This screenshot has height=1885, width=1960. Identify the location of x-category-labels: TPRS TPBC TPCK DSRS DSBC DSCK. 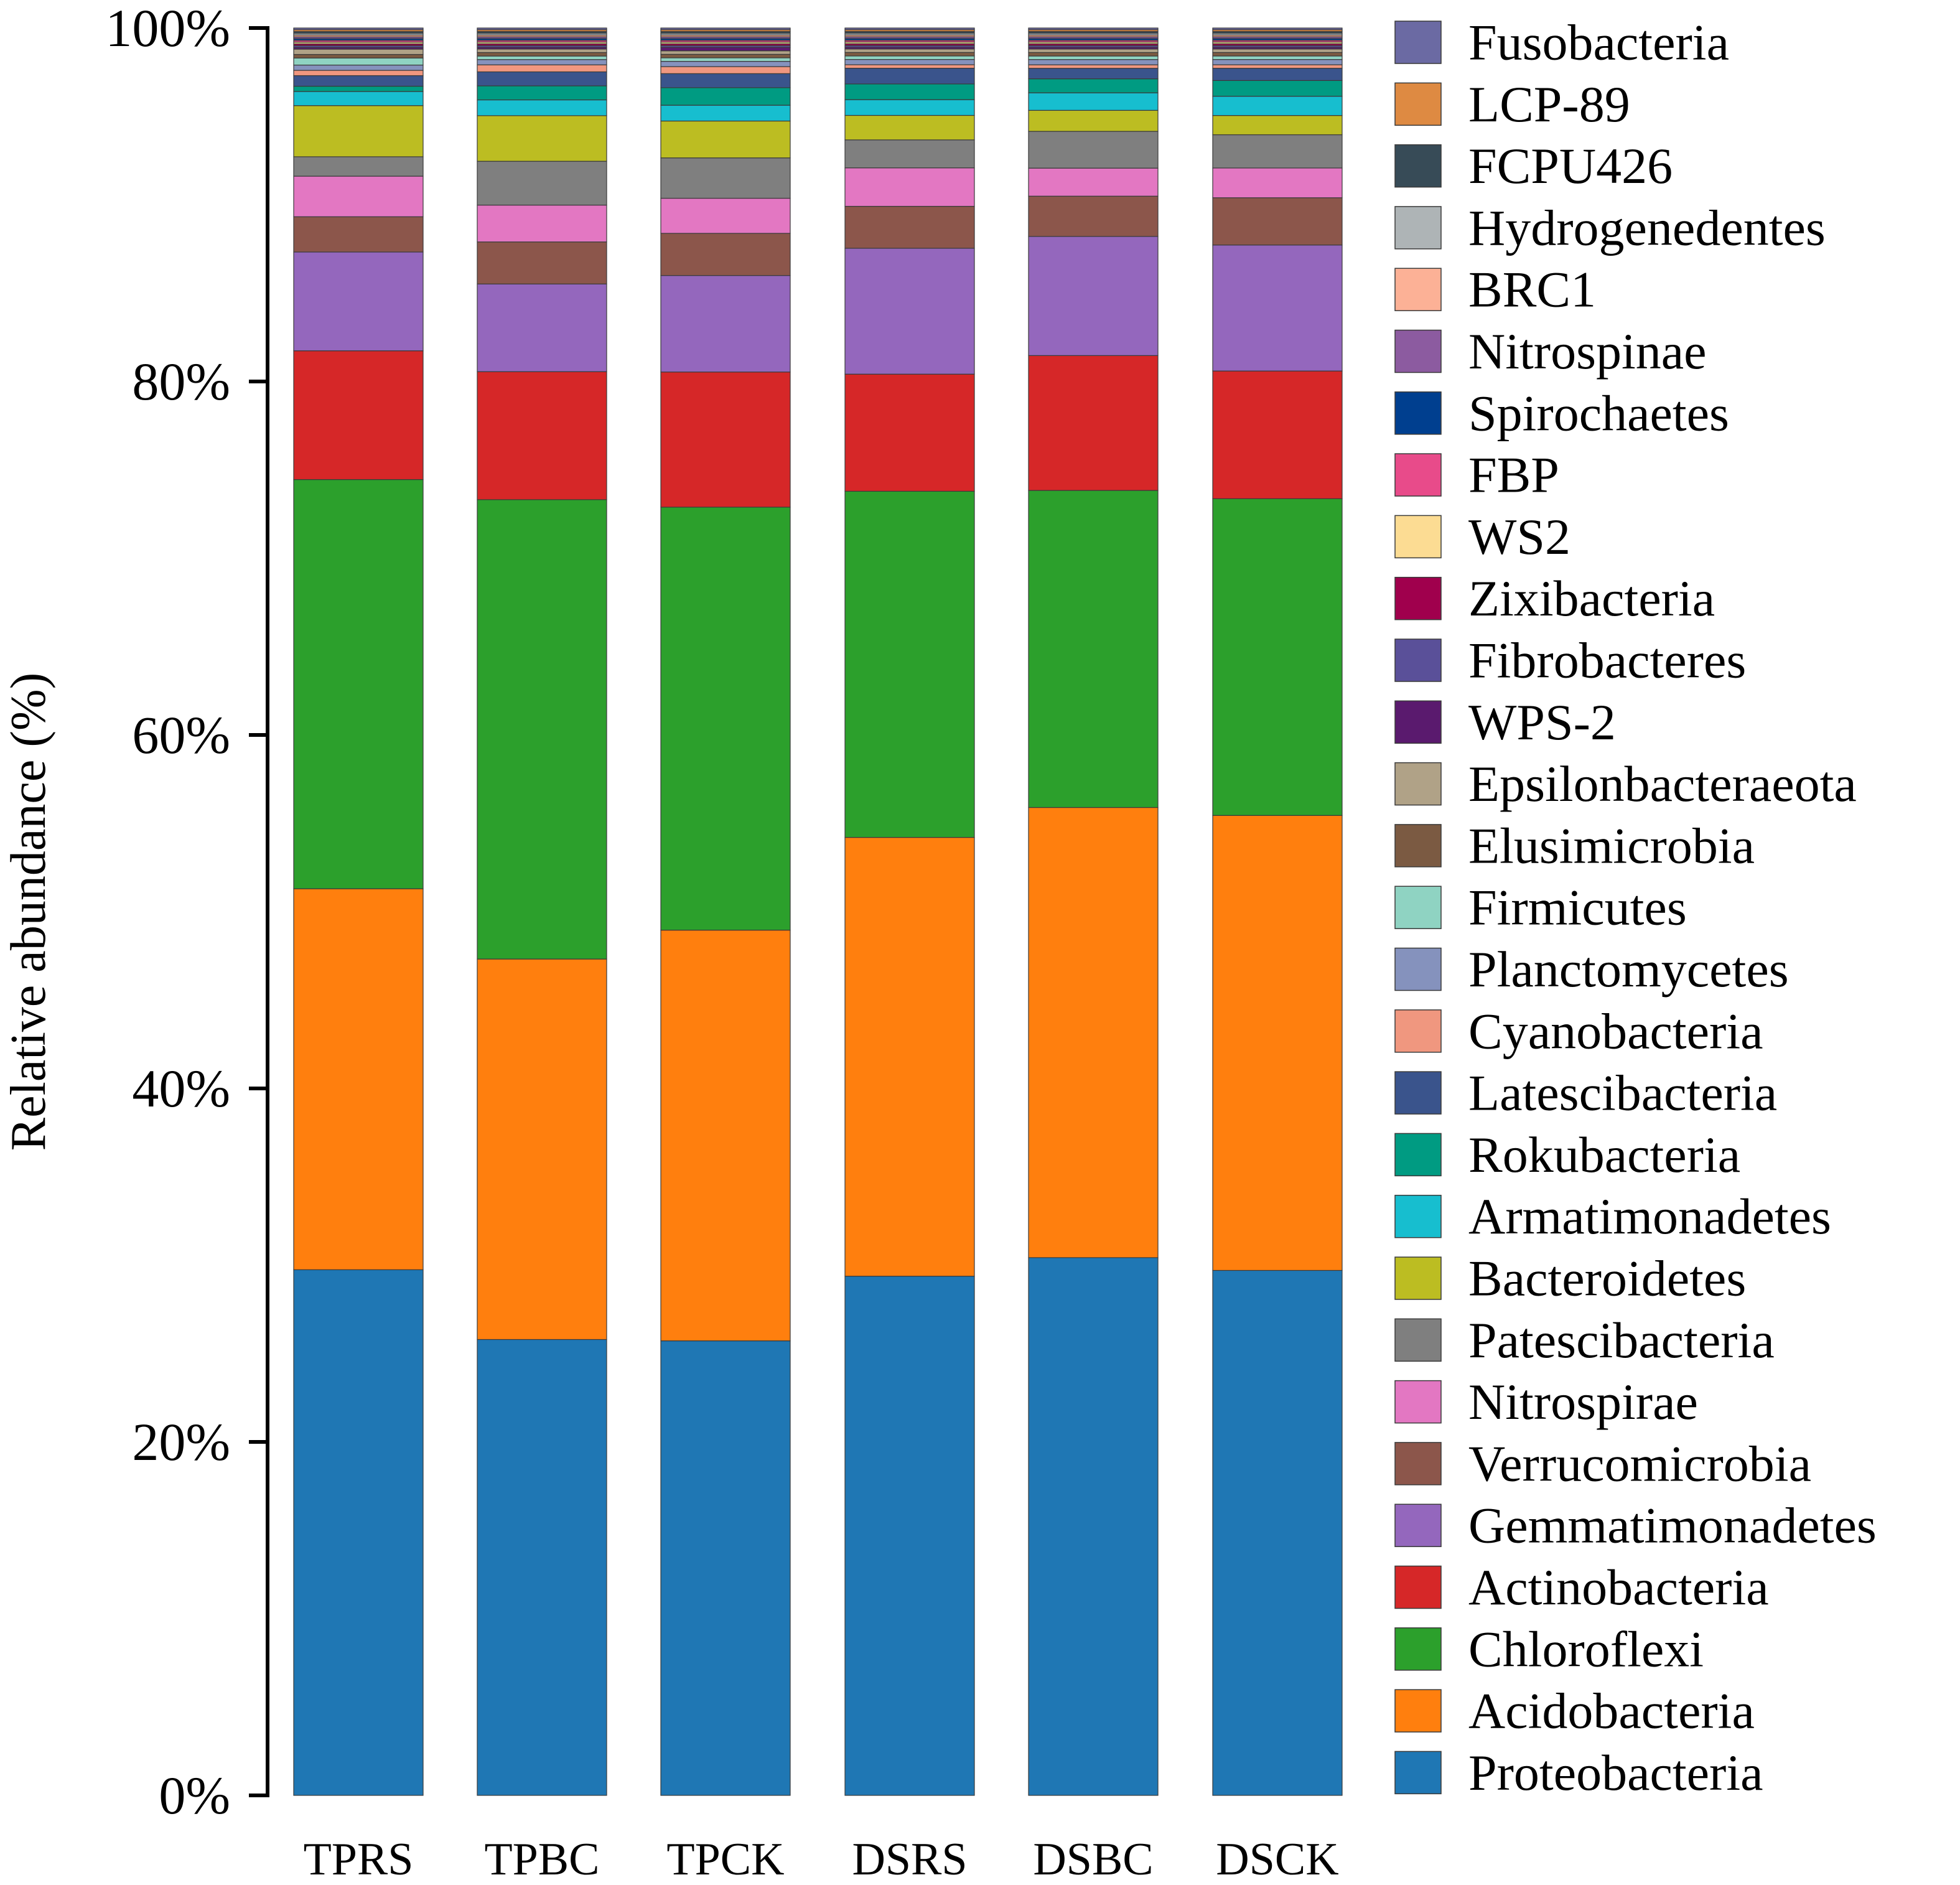
(821, 1860).